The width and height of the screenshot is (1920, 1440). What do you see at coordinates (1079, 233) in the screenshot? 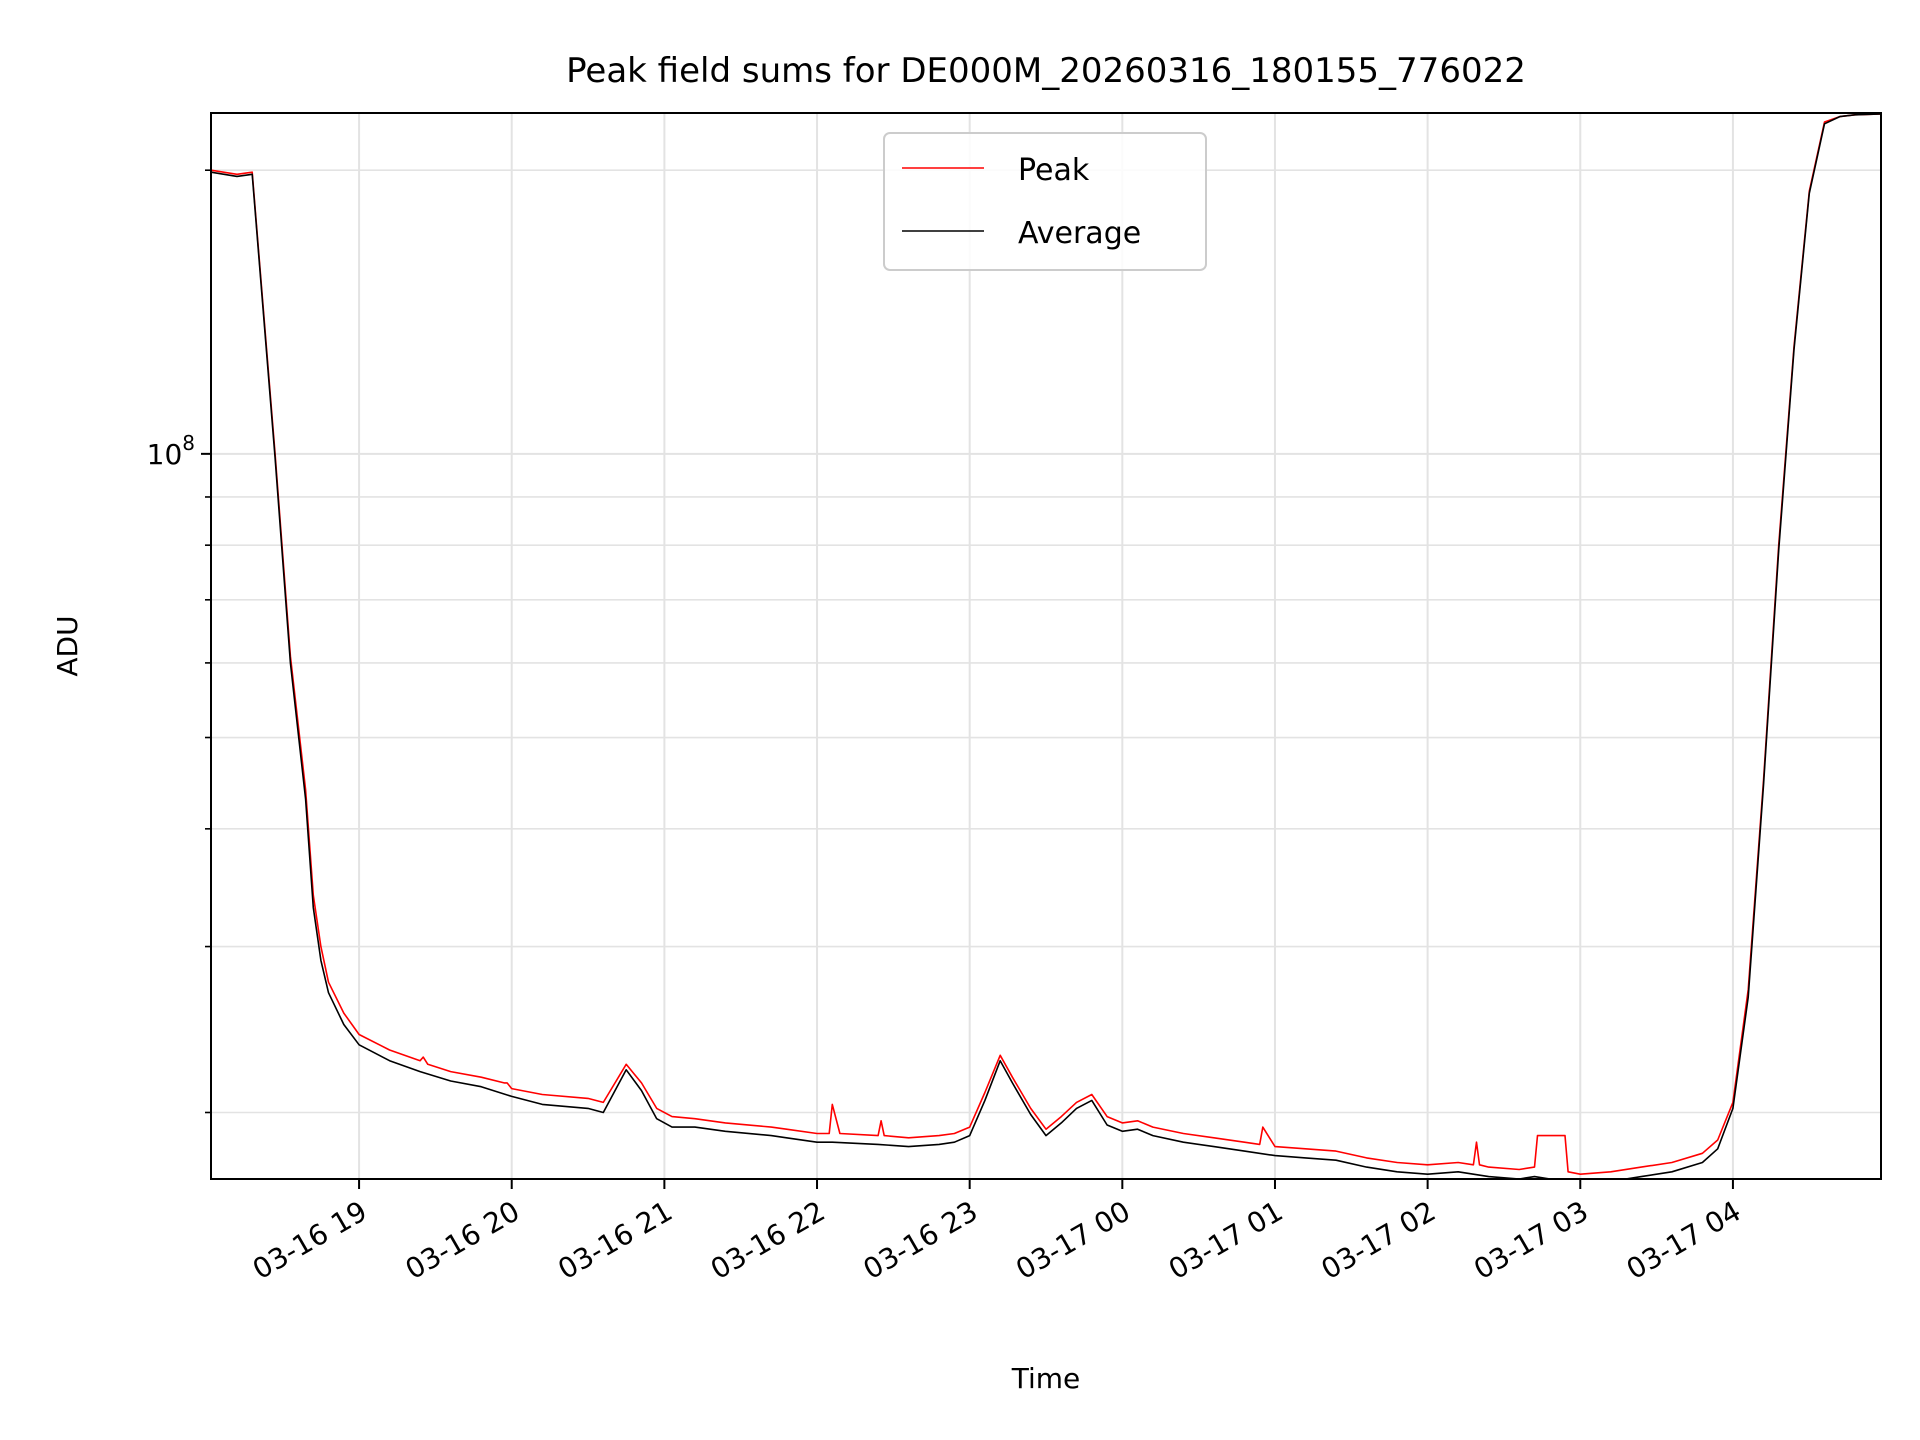
I see `legend-label-average: Average` at bounding box center [1079, 233].